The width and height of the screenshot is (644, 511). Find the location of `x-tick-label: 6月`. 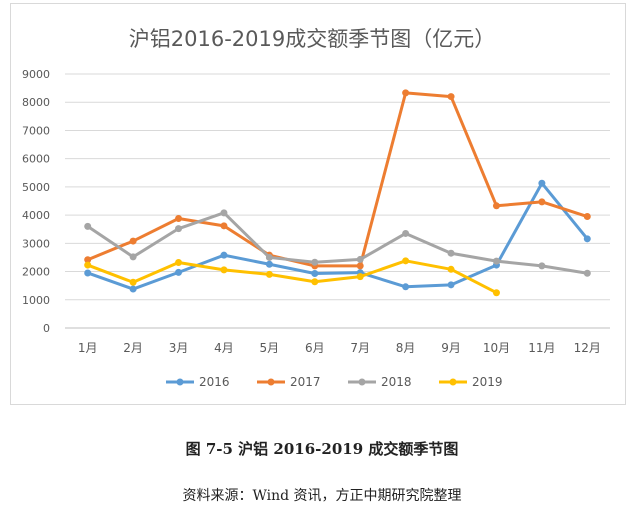

x-tick-label: 6月 is located at coordinates (315, 348).